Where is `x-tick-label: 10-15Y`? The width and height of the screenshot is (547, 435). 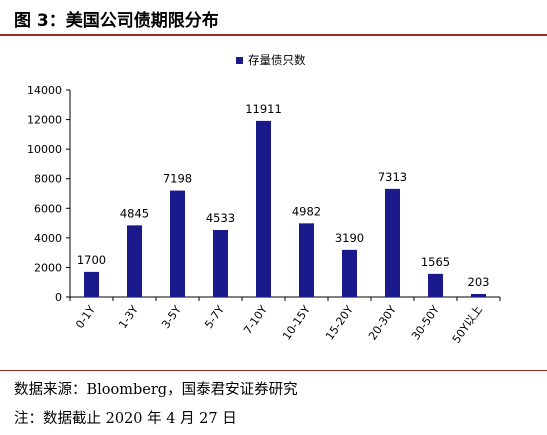
x-tick-label: 10-15Y is located at coordinates (296, 322).